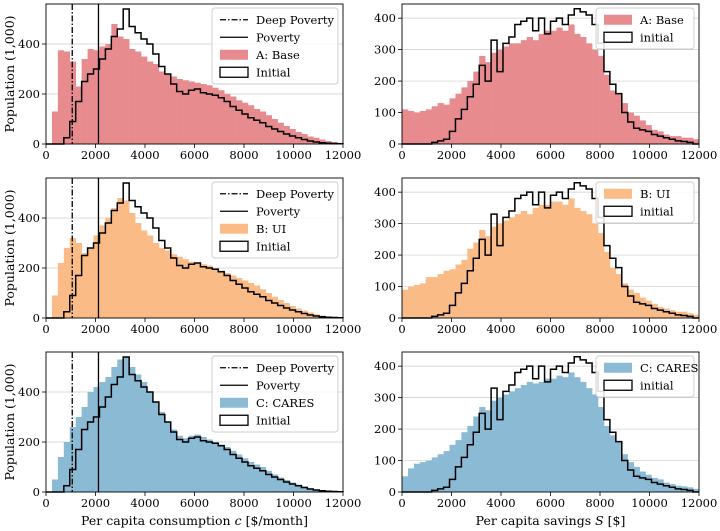 The image size is (720, 531). I want to click on step-initial, so click(550, 424).